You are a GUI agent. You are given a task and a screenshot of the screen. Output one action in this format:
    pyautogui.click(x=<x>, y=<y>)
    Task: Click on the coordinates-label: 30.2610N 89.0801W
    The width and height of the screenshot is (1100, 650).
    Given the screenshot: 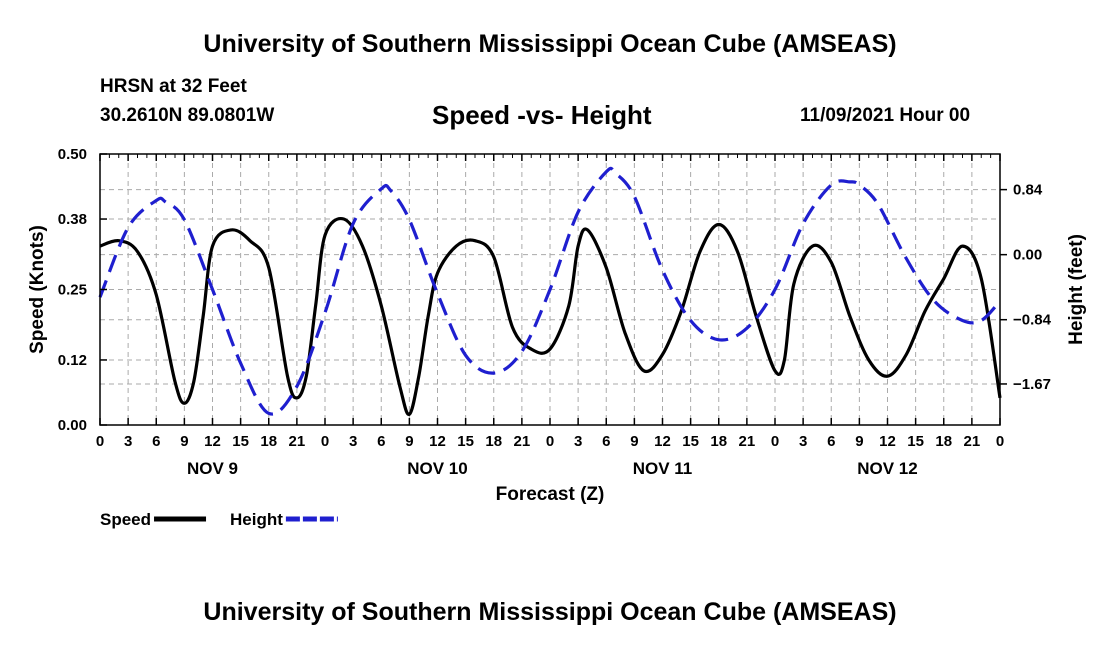 What is the action you would take?
    pyautogui.click(x=187, y=115)
    